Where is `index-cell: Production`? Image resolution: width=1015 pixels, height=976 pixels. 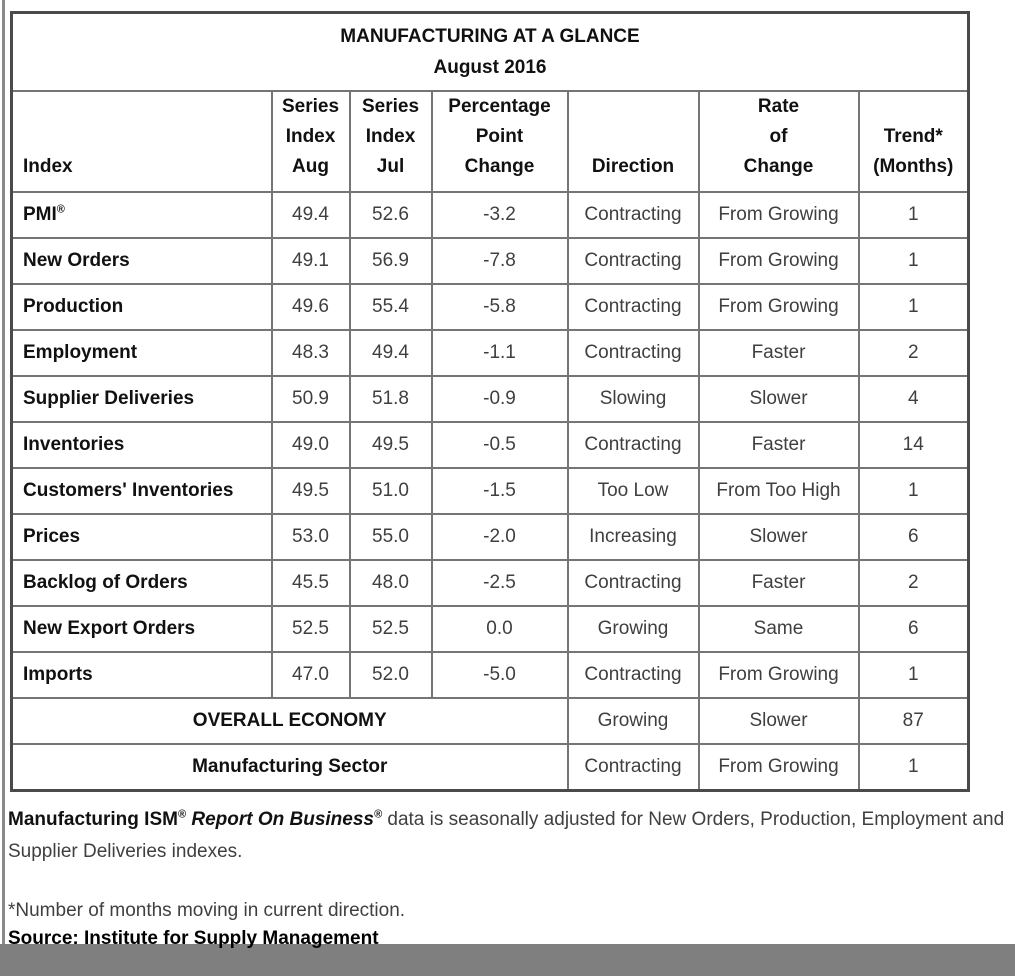
index-cell: Production is located at coordinates (141, 307).